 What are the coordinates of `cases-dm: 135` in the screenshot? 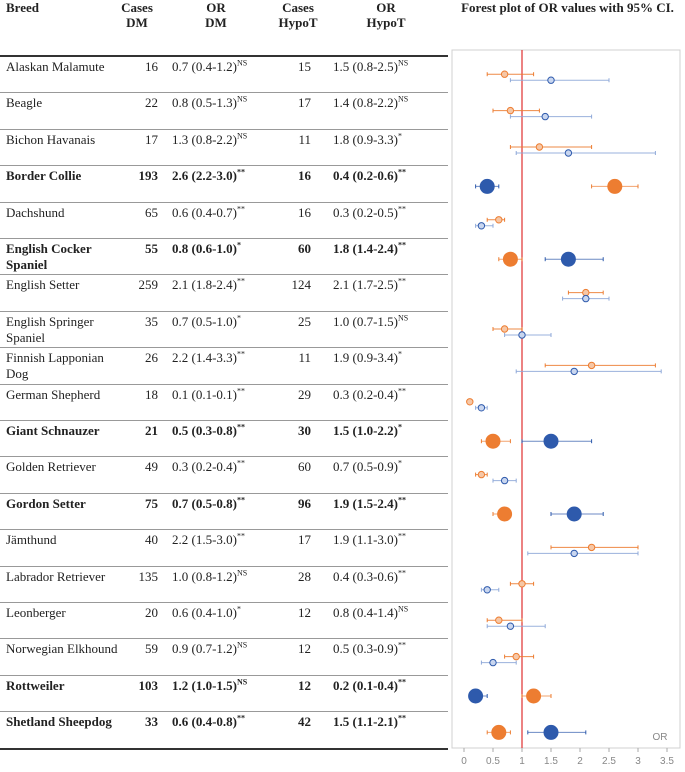 It's located at (148, 576).